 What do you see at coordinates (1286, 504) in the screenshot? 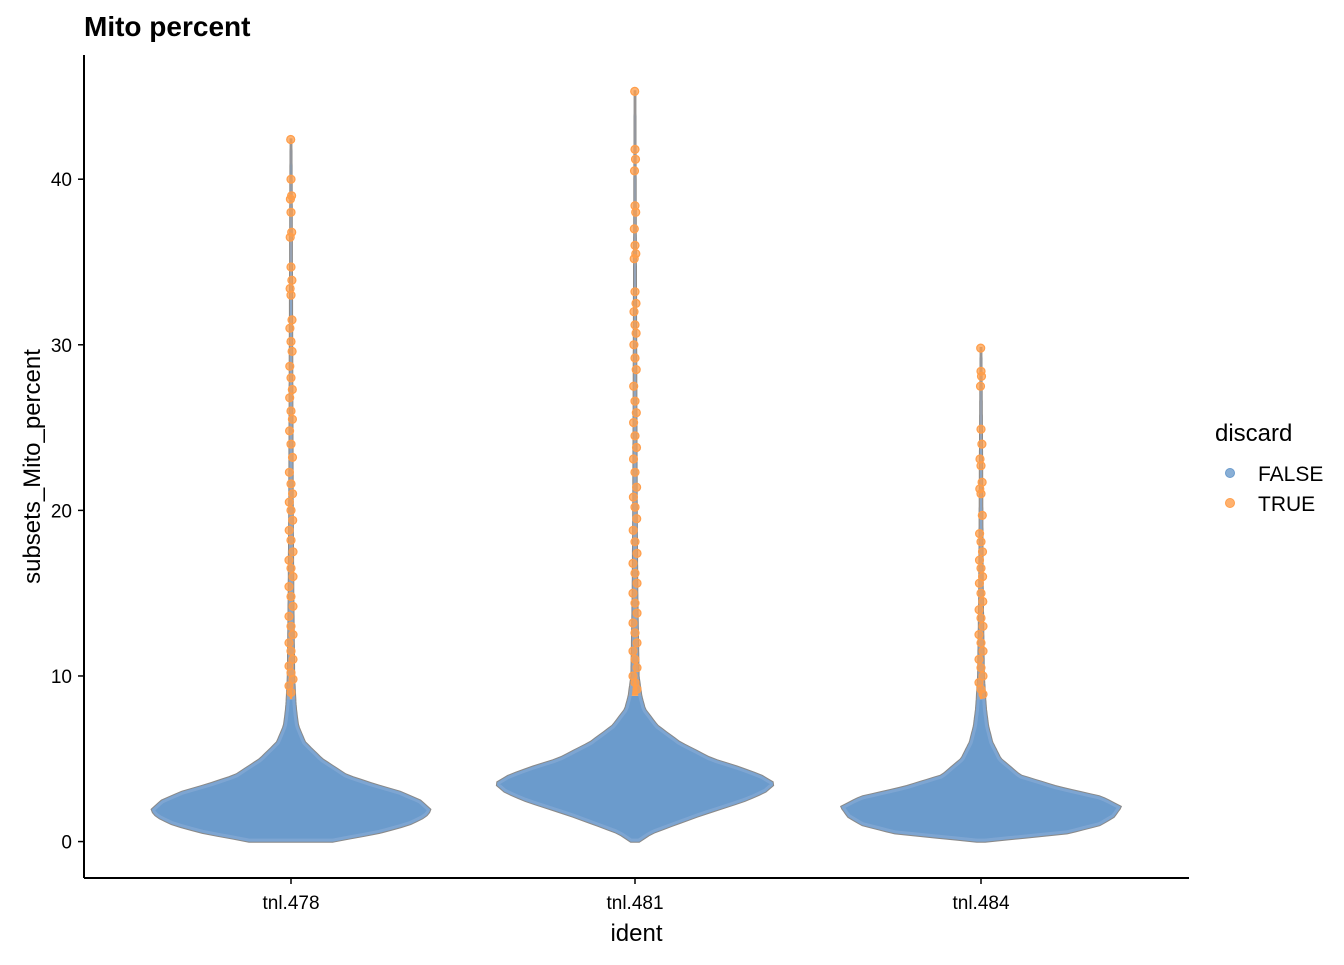
I see `legend-label-true: TRUE` at bounding box center [1286, 504].